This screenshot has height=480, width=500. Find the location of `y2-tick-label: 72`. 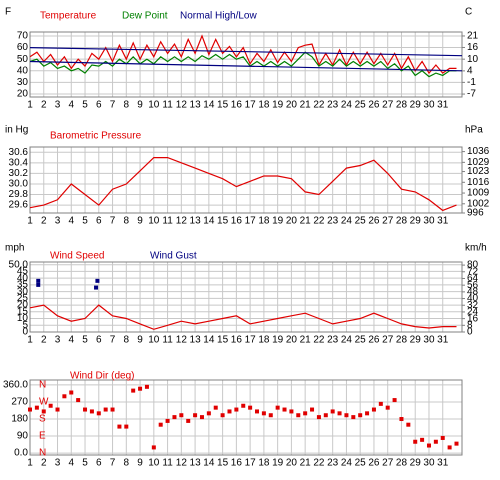

y2-tick-label: 72 is located at coordinates (473, 271).